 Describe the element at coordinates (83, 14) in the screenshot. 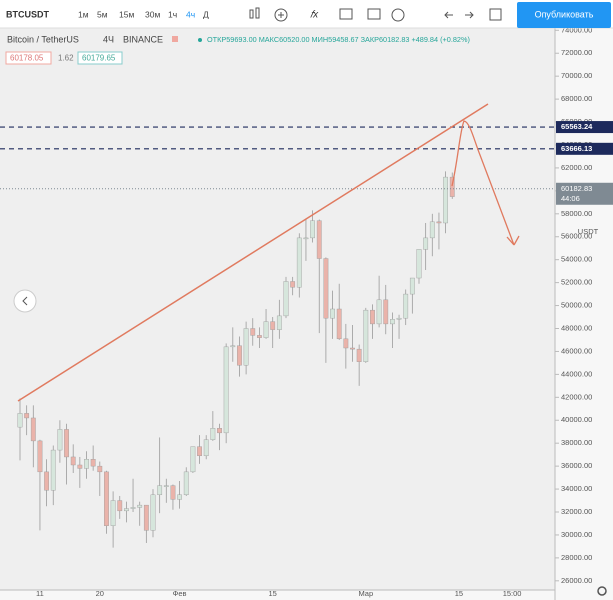

I see `interval-button: 1м` at that location.